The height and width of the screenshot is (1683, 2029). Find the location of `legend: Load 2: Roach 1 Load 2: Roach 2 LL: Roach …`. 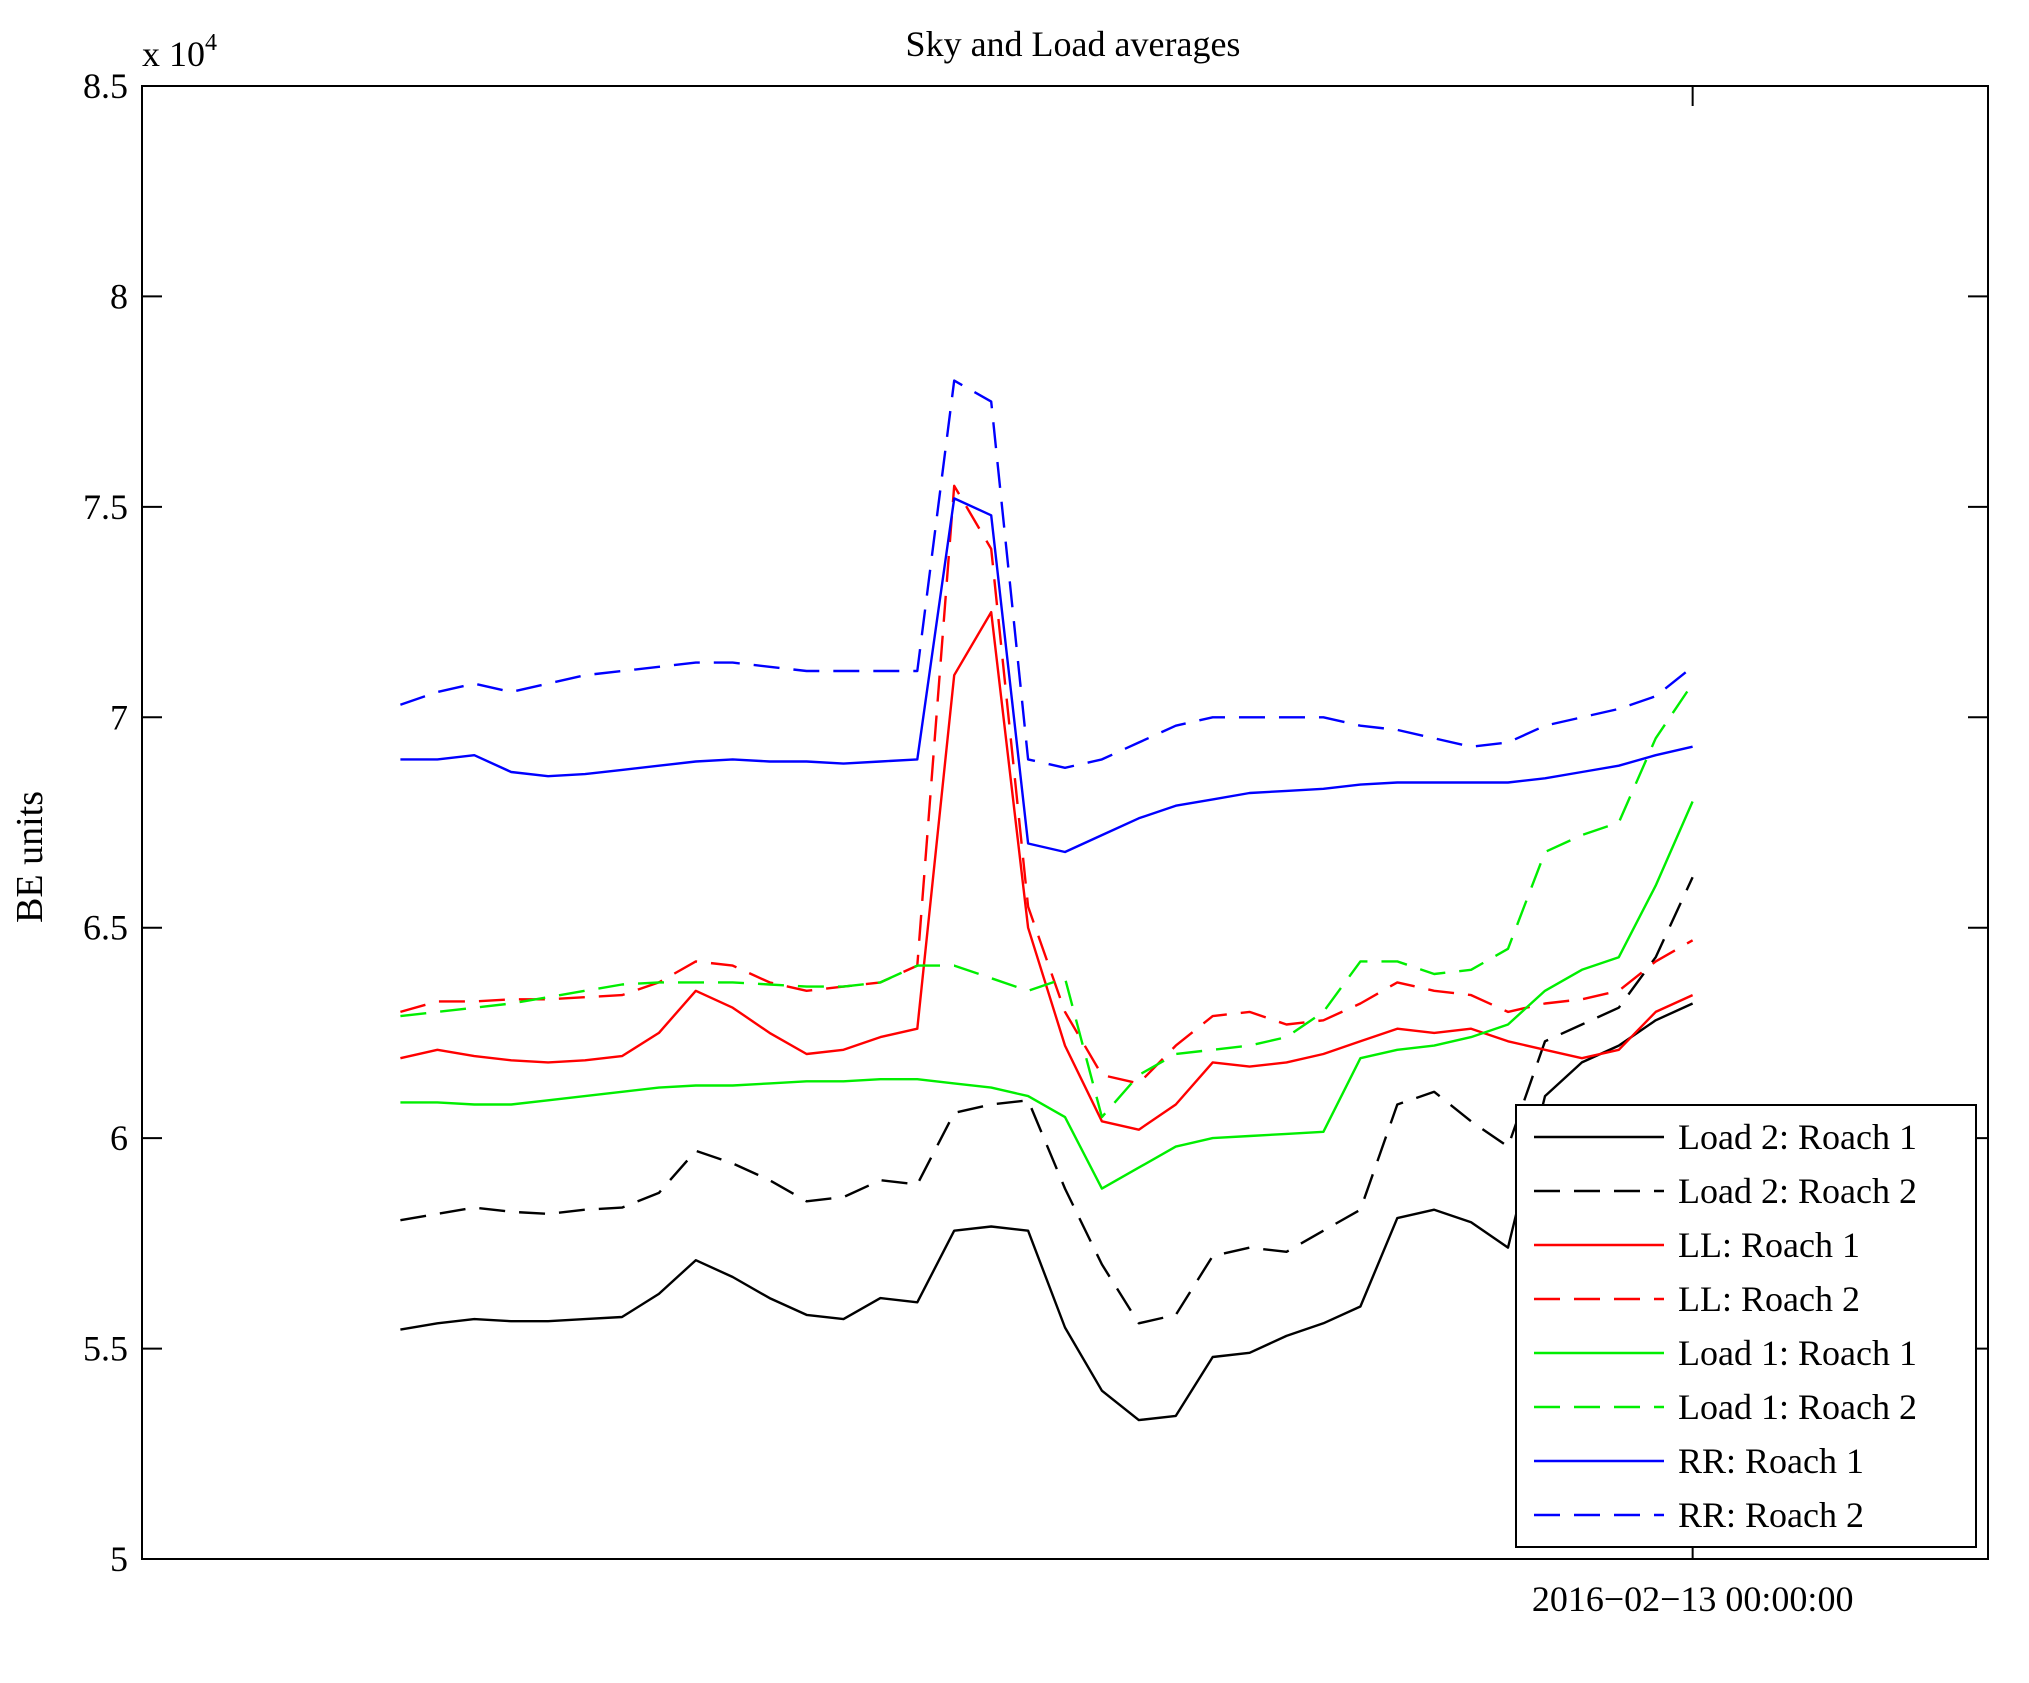

legend: Load 2: Roach 1 Load 2: Roach 2 LL: Roach … is located at coordinates (1746, 1326).